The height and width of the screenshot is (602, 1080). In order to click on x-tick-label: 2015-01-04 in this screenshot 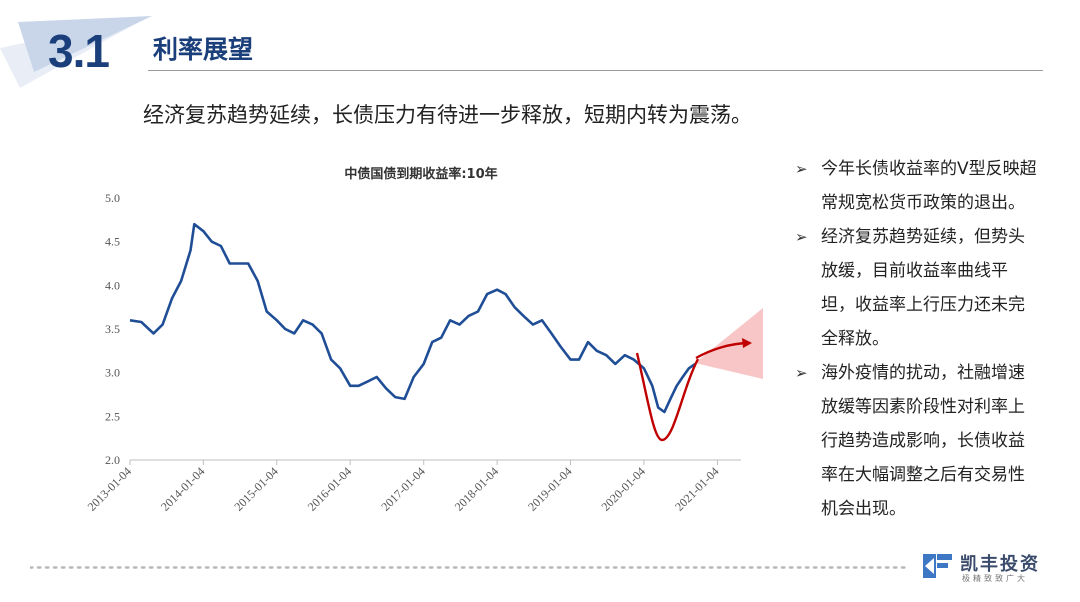, I will do `click(255, 488)`.